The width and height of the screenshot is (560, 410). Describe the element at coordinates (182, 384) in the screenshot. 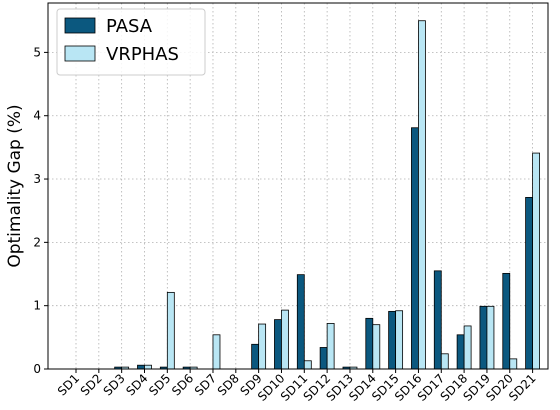

I see `x-tick-label: SD6` at that location.